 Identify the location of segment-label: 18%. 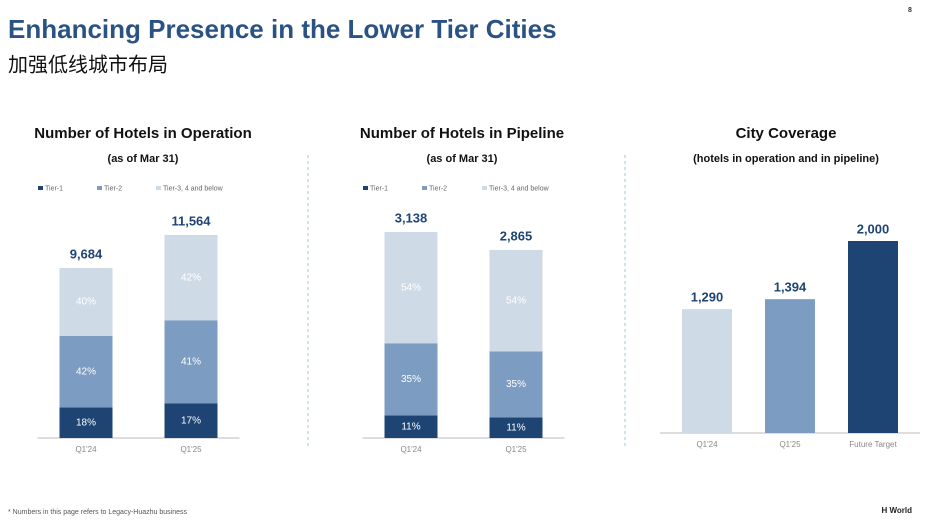
(86, 422).